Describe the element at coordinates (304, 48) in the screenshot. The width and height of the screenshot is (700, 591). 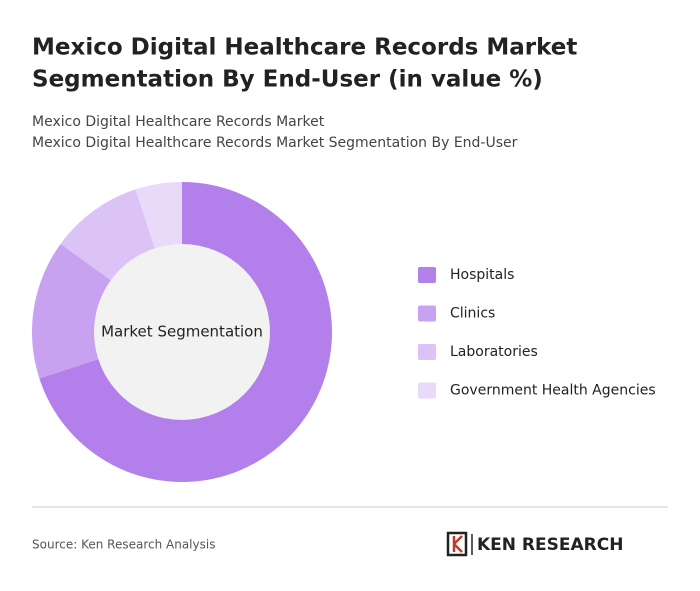
I see `chart-title: Mexico Digital Healthcare Records Market` at that location.